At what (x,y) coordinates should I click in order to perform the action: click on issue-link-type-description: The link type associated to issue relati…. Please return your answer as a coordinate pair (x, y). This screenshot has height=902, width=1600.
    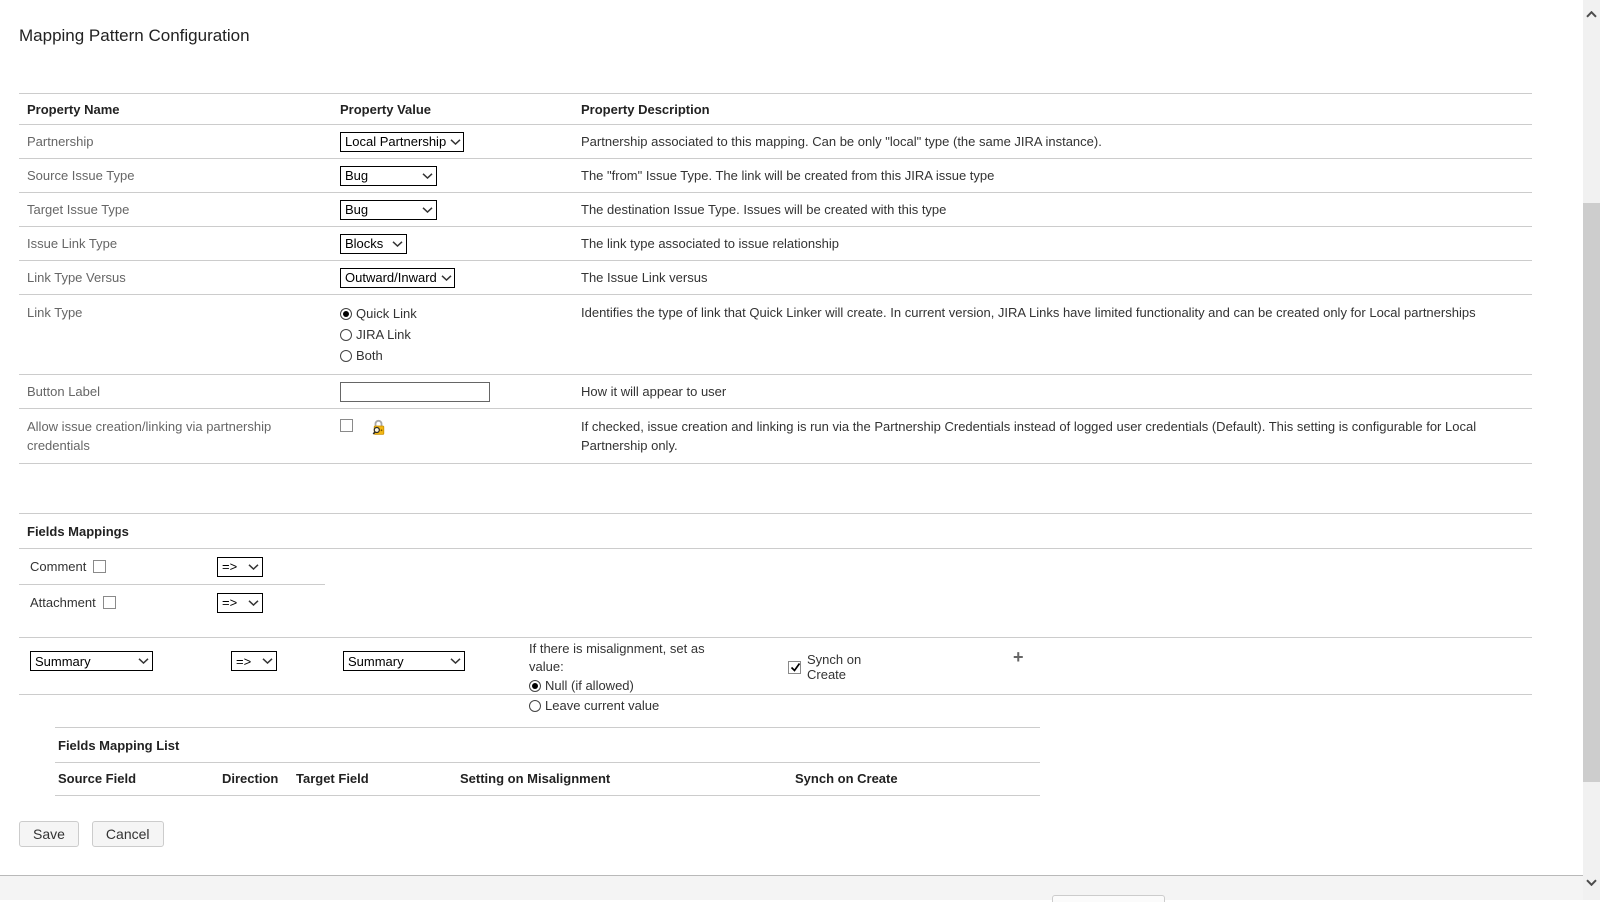
    Looking at the image, I should click on (710, 243).